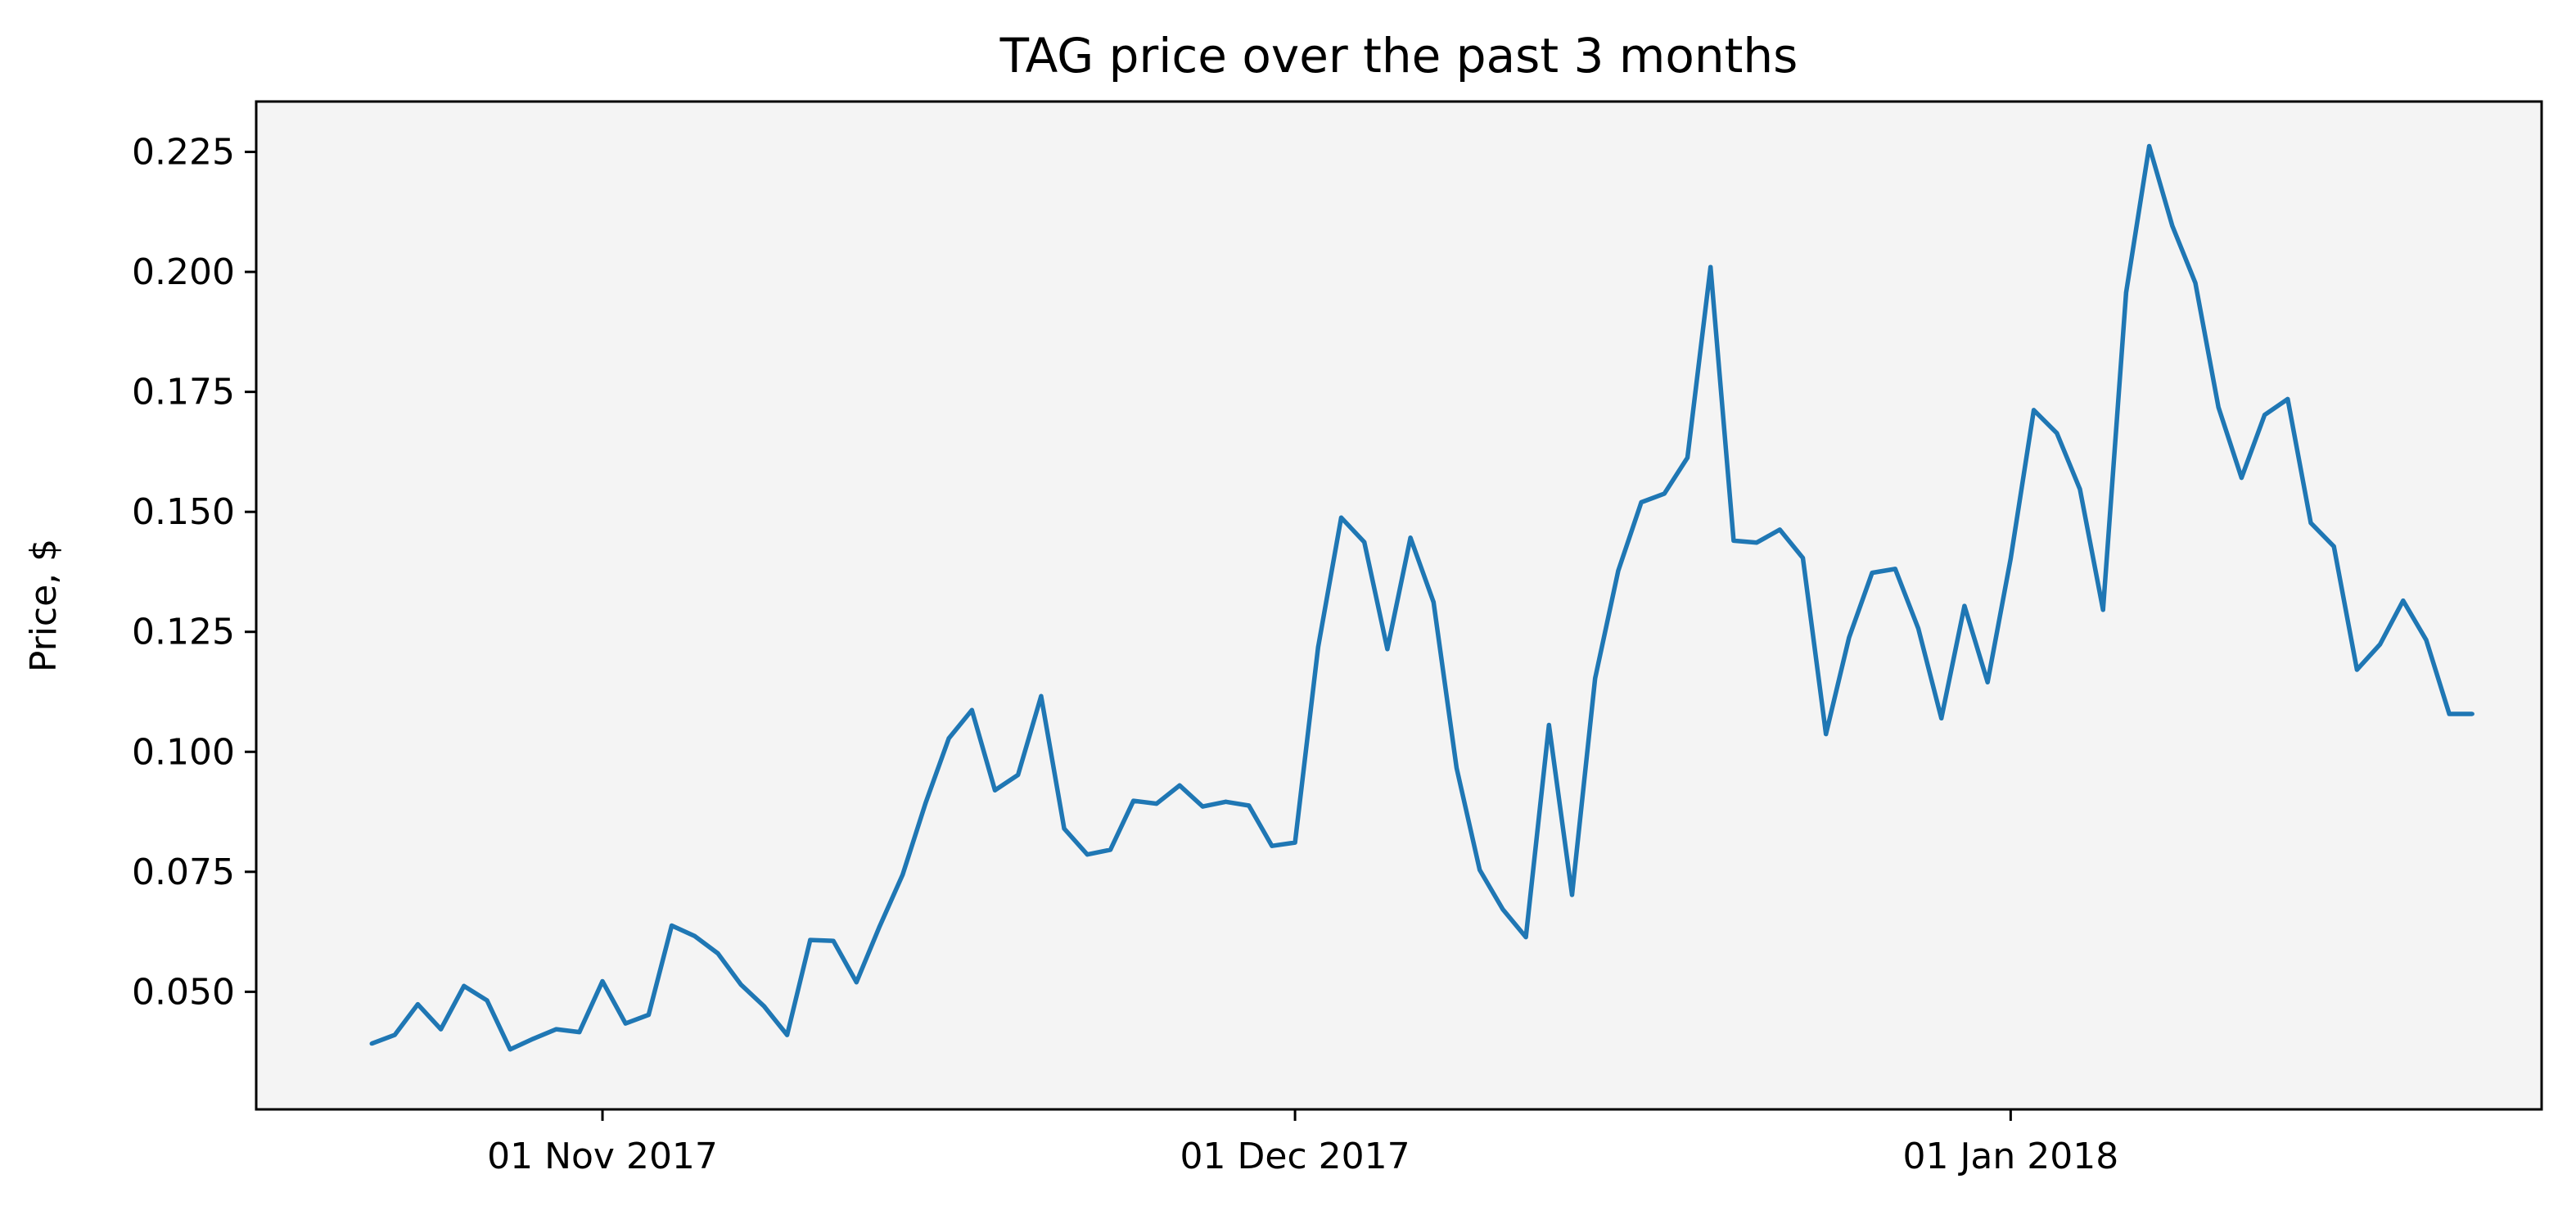 This screenshot has width=2576, height=1224. Describe the element at coordinates (44, 605) in the screenshot. I see `y-axis-label: Price, $` at that location.